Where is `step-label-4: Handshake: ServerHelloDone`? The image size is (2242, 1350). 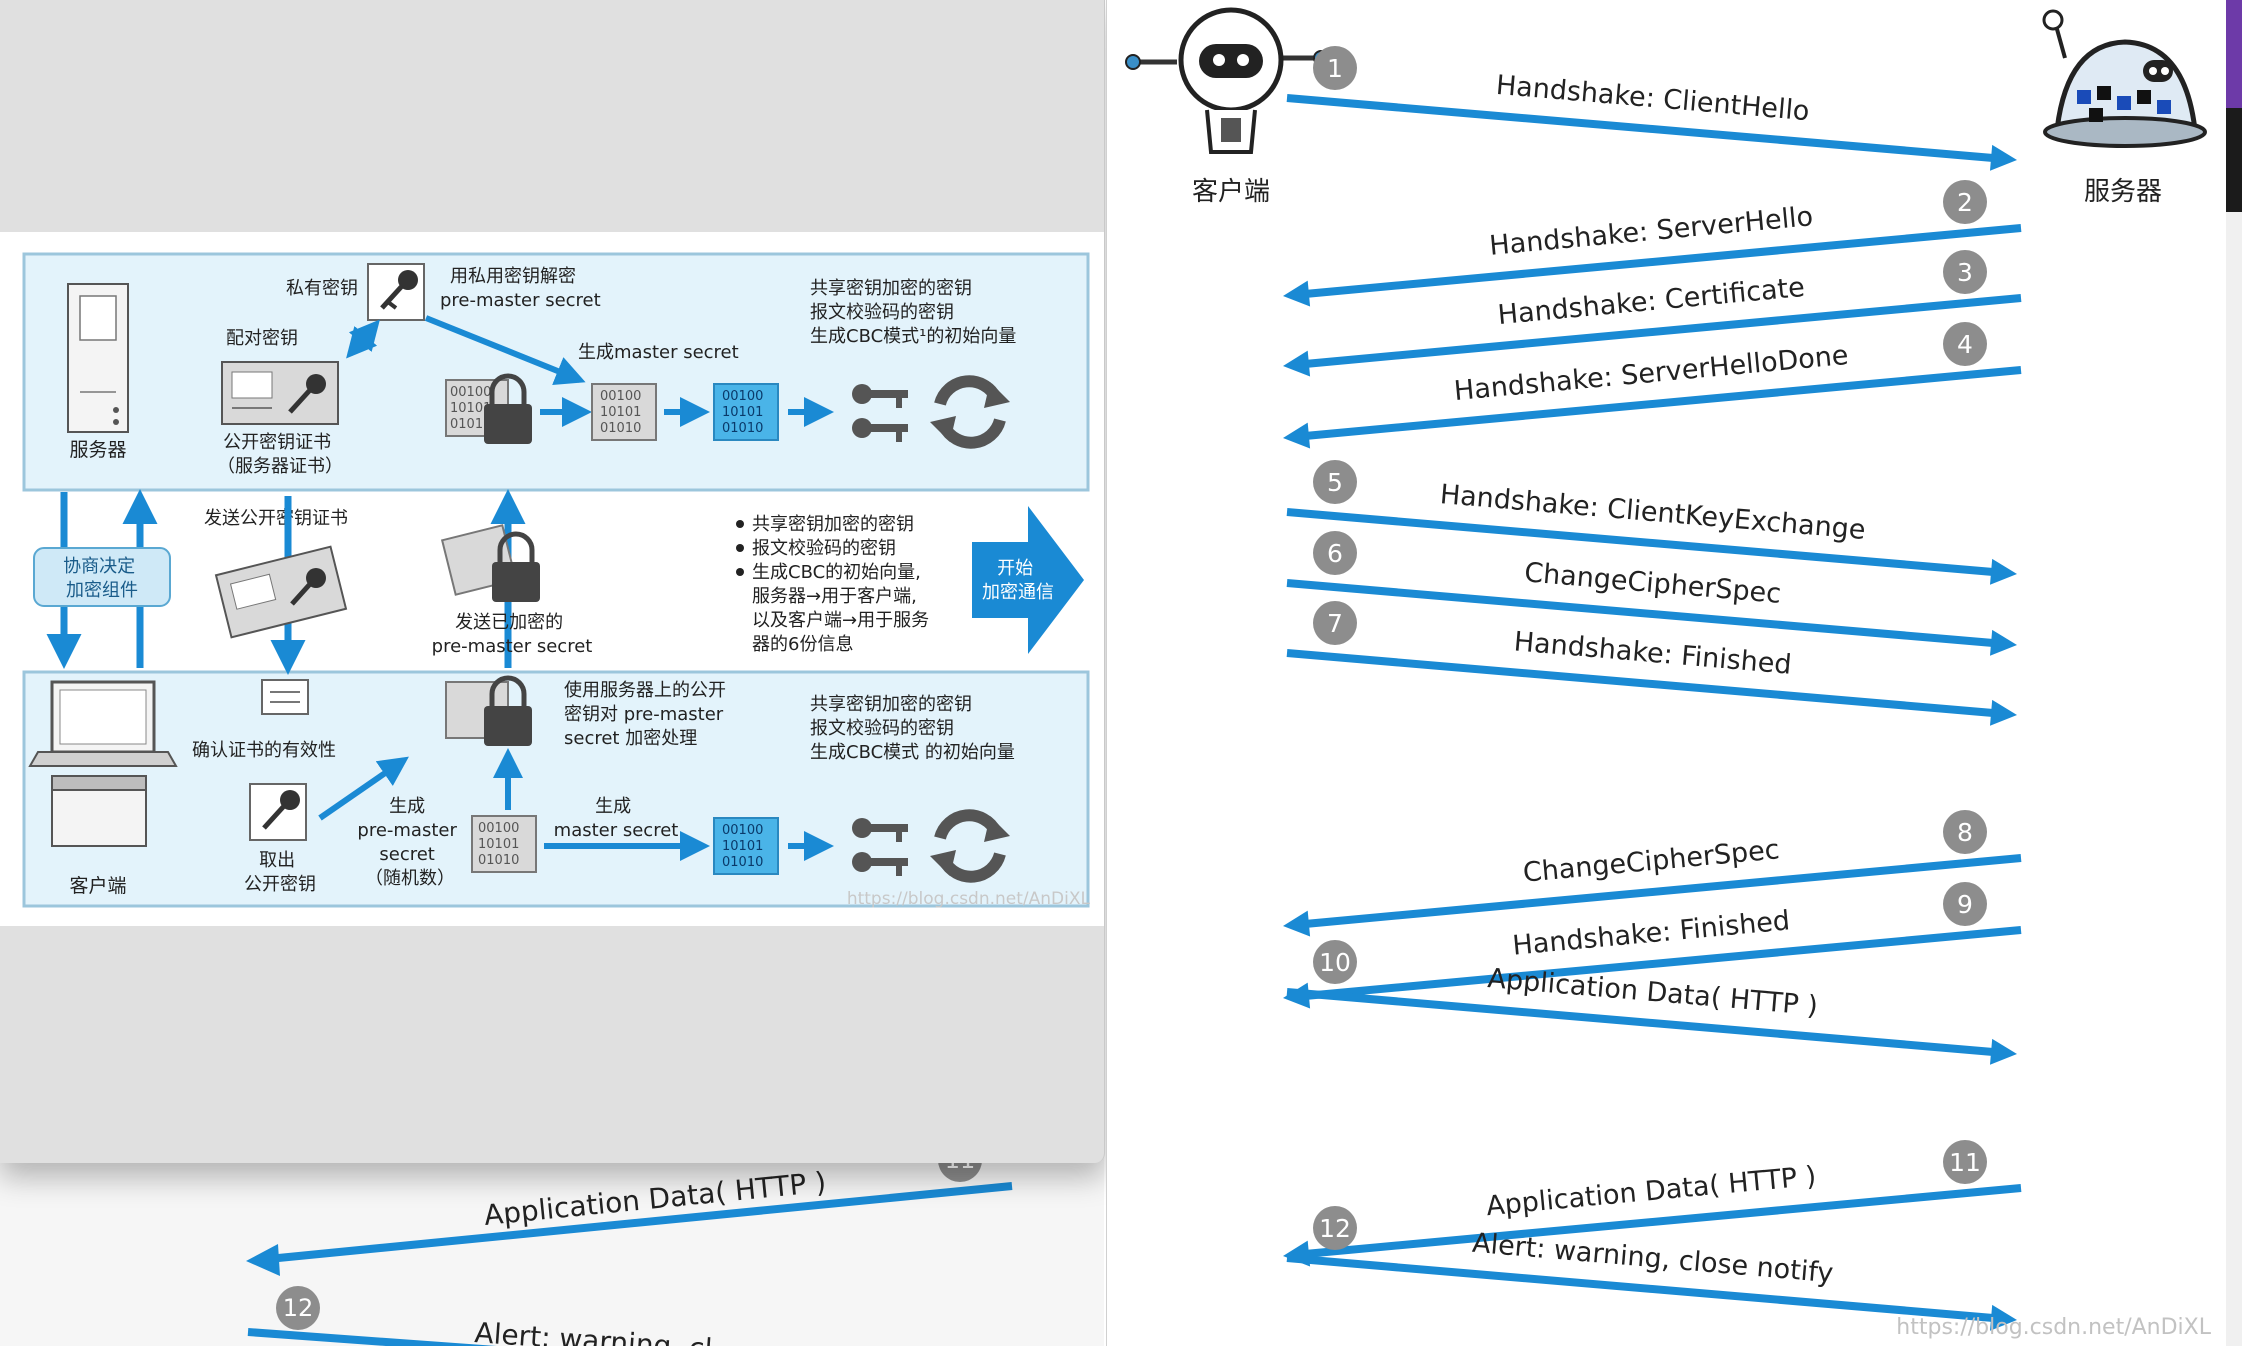
step-label-4: Handshake: ServerHelloDone is located at coordinates (1651, 373).